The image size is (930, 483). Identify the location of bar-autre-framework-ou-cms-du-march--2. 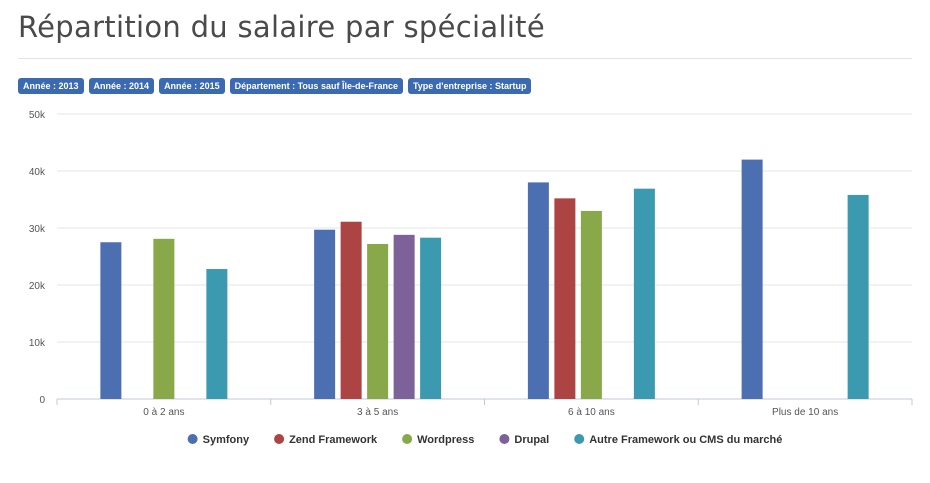
(644, 293).